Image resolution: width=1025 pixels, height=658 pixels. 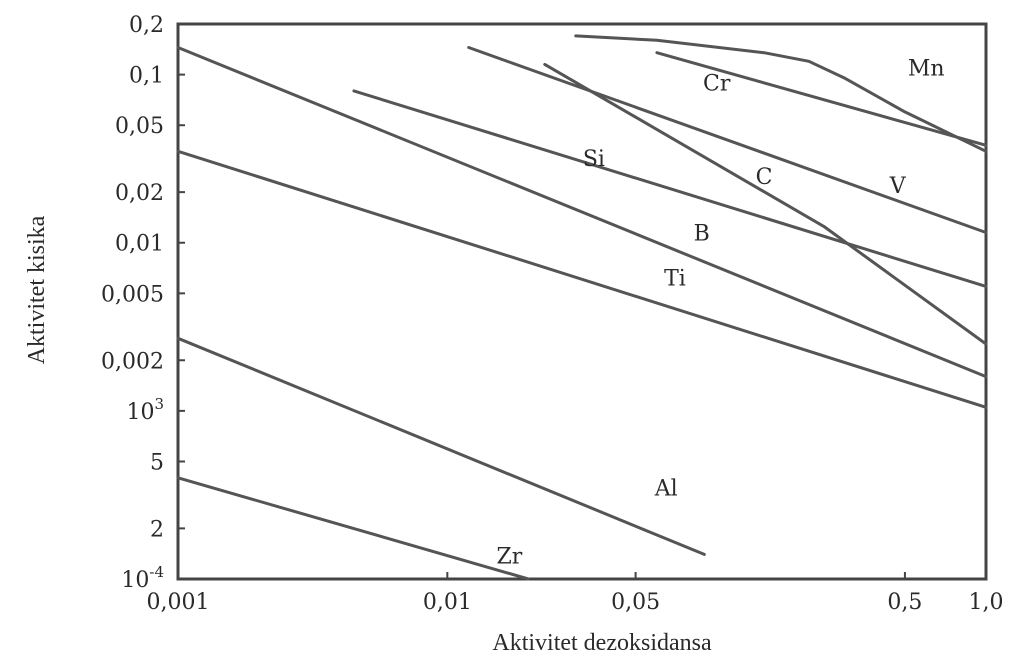 I want to click on series-label-mn: Mn, so click(x=926, y=69).